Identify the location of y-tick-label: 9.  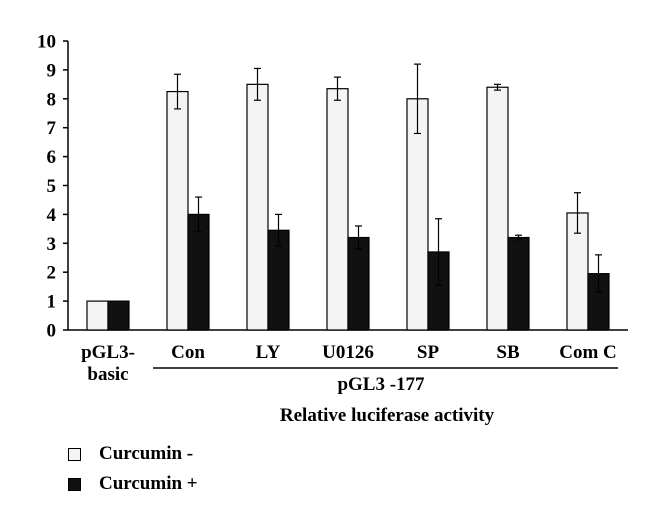
(52, 70).